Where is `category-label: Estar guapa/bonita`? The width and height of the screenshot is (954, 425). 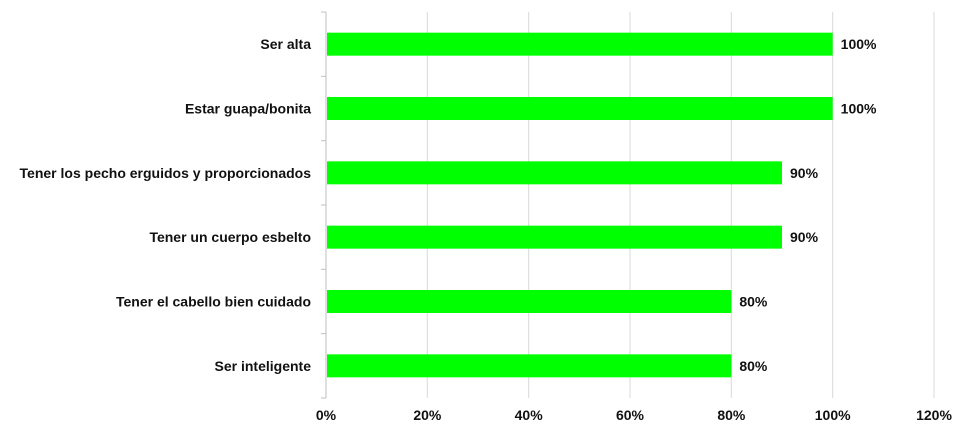
category-label: Estar guapa/bonita is located at coordinates (248, 109).